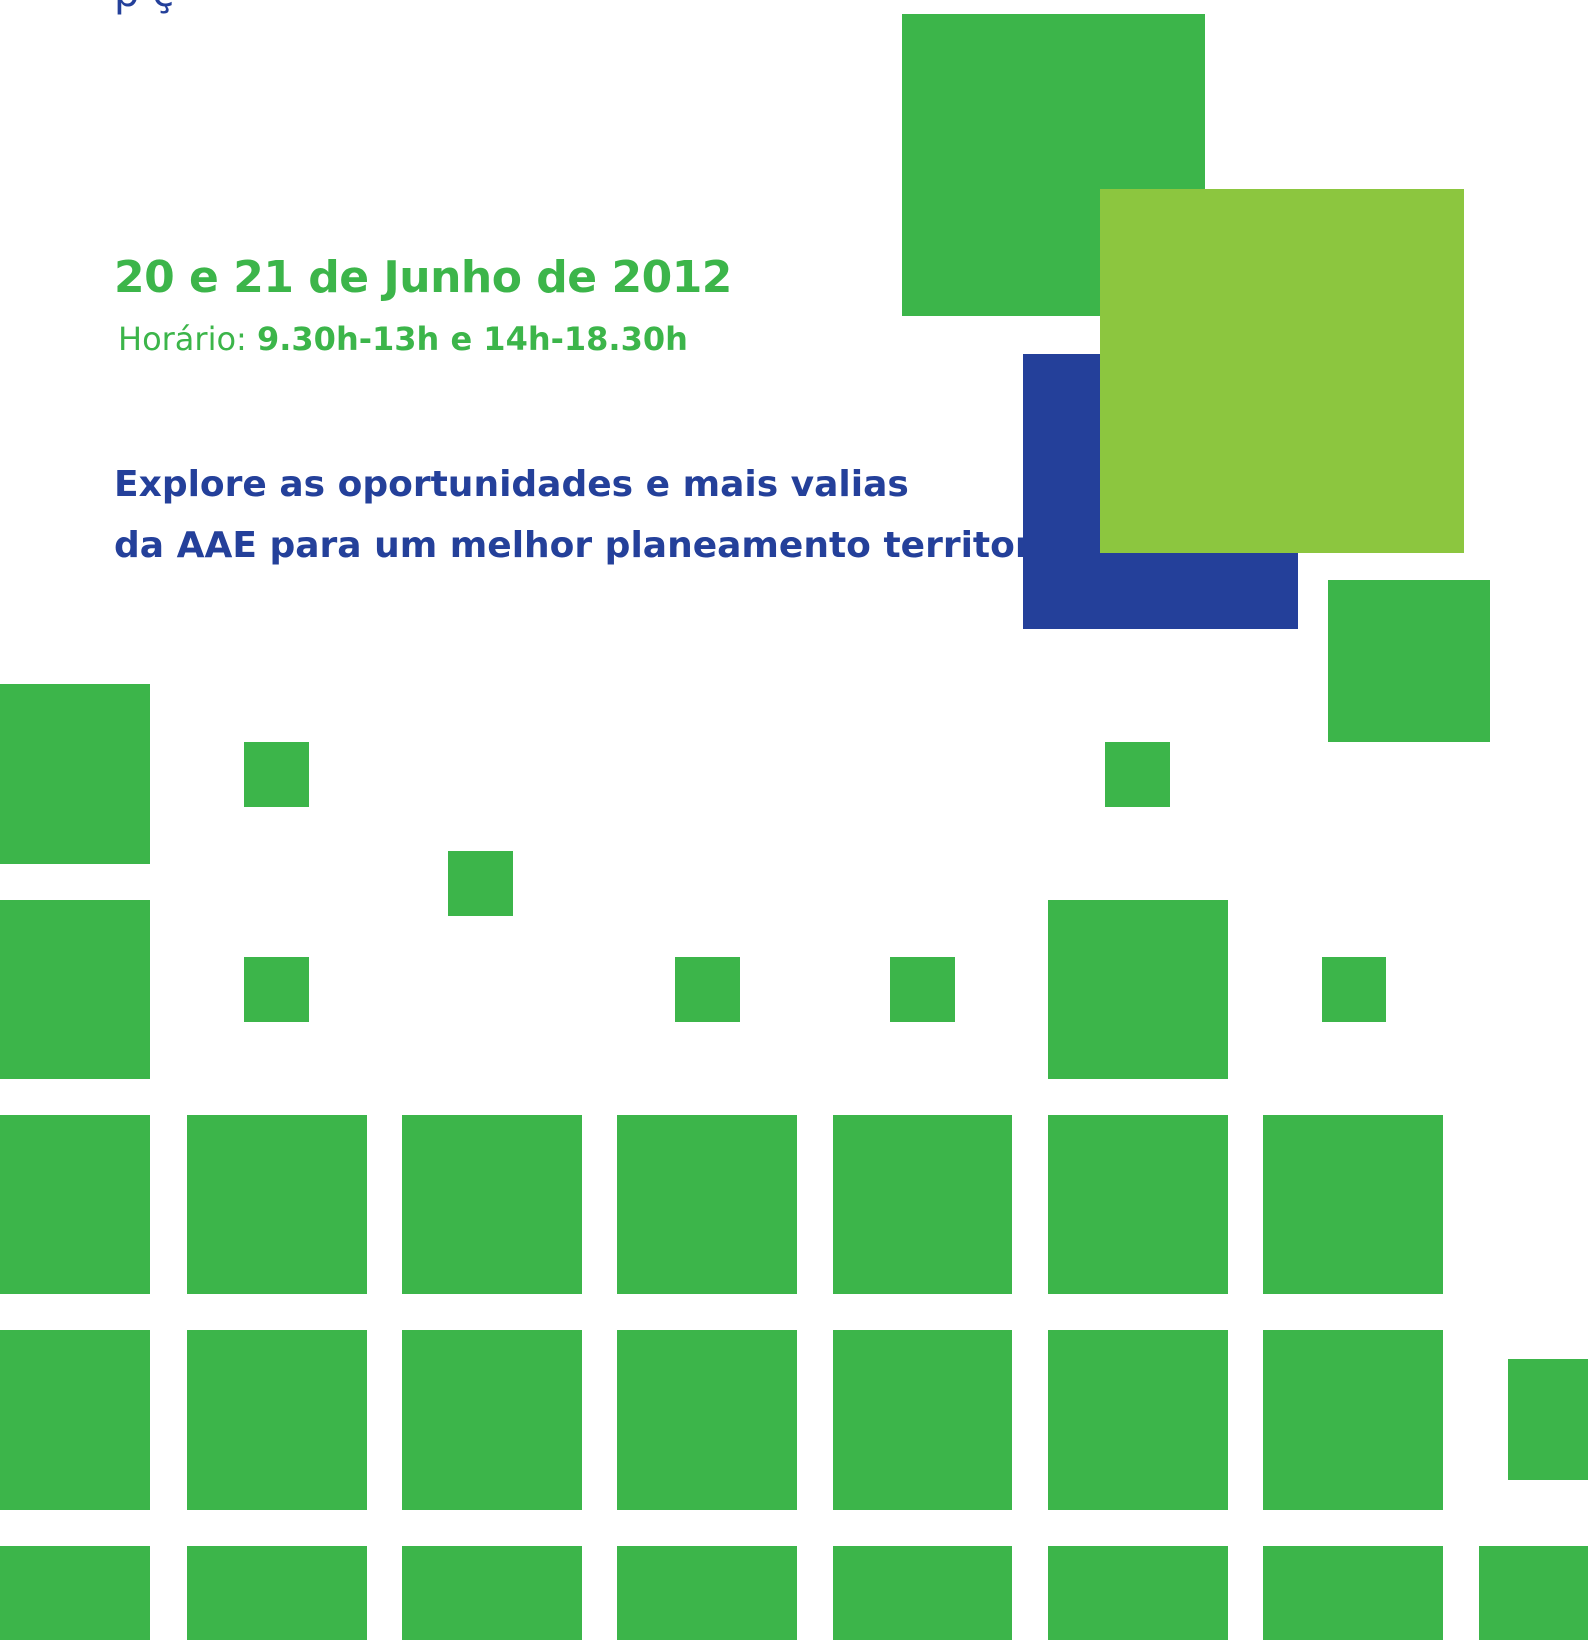 This screenshot has width=1588, height=1640. I want to click on schedule-label: Horário:, so click(182, 339).